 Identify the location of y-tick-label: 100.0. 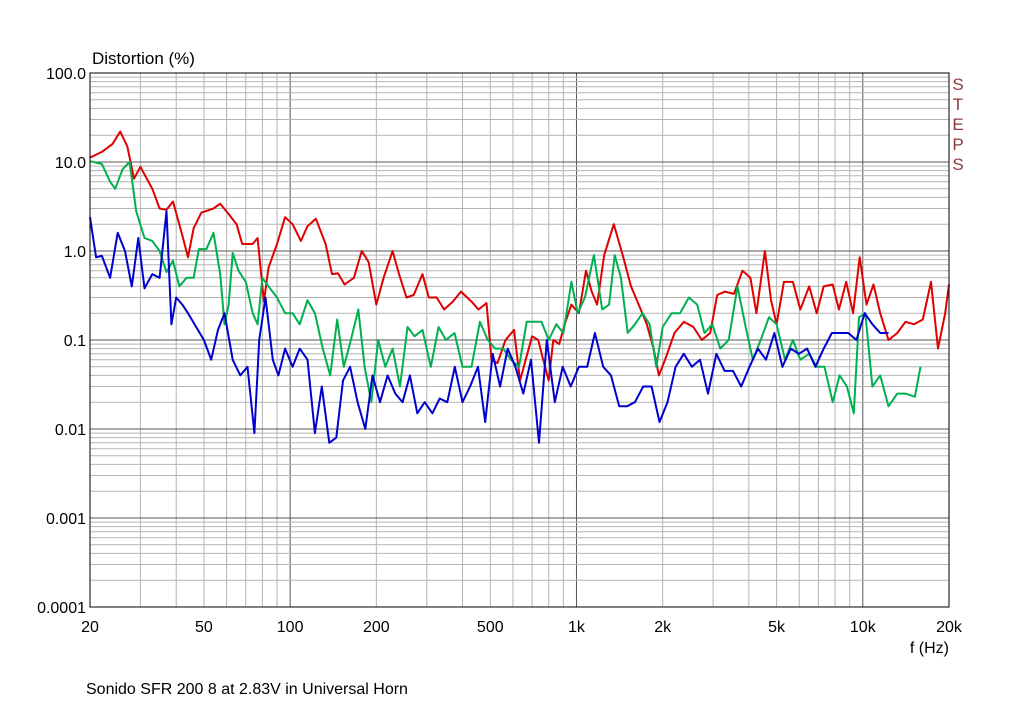
(66, 74).